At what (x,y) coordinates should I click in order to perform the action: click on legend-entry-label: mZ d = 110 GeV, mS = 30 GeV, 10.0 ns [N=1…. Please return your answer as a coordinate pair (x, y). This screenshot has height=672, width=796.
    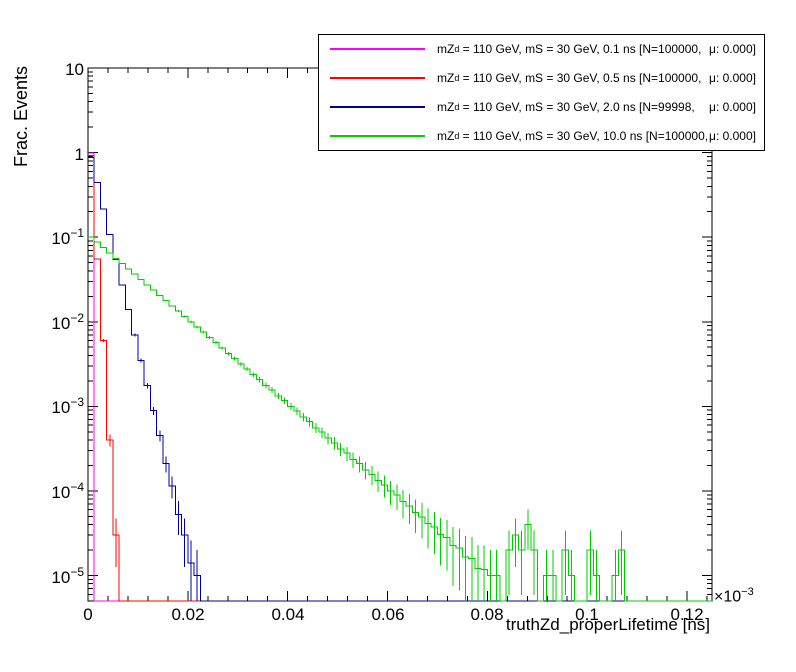
    Looking at the image, I should click on (596, 135).